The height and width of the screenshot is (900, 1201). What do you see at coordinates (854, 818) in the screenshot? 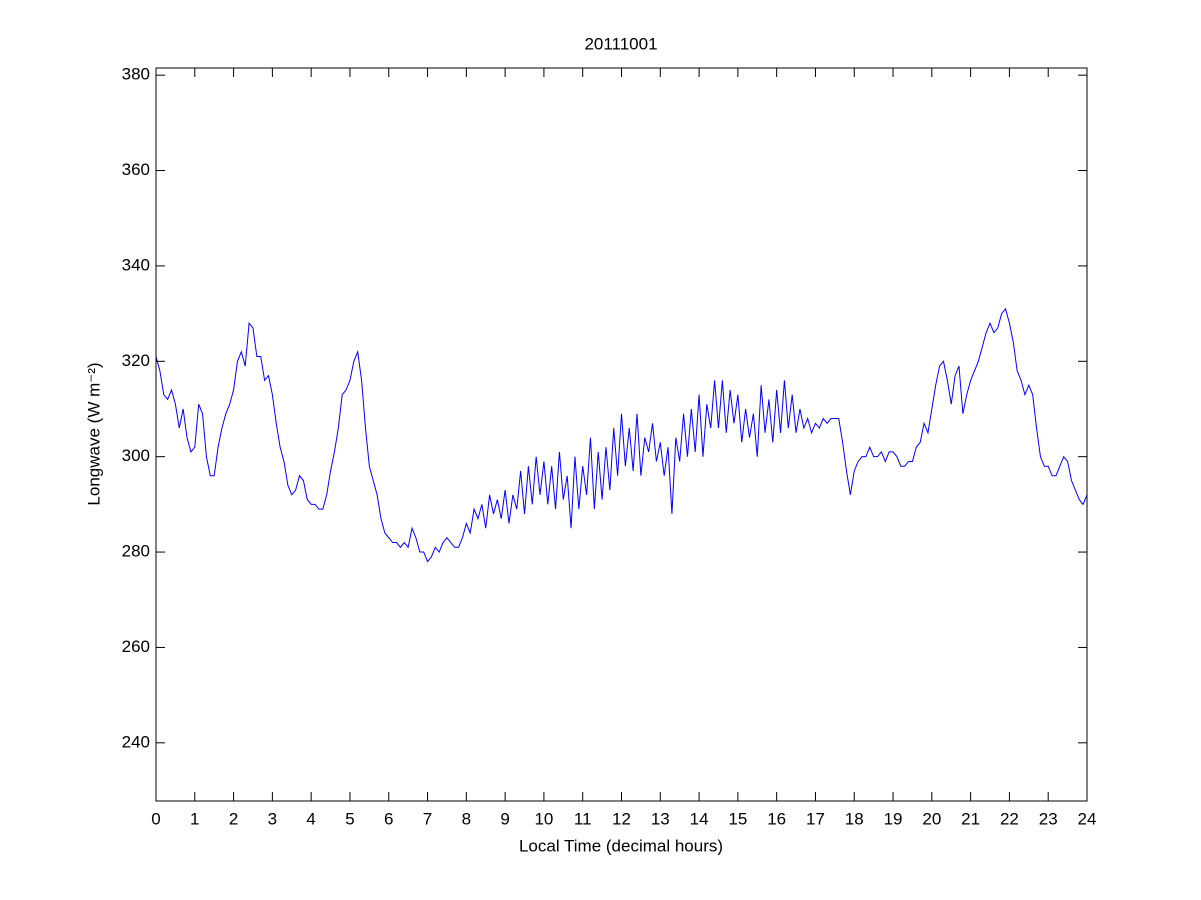
I see `x-tick-label: 18` at bounding box center [854, 818].